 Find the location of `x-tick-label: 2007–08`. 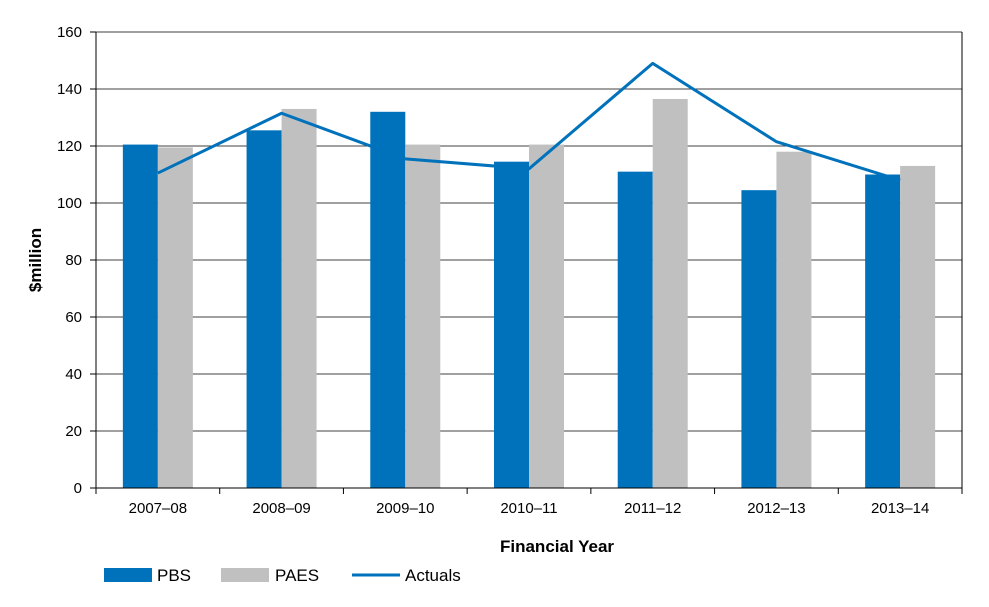

x-tick-label: 2007–08 is located at coordinates (158, 508).